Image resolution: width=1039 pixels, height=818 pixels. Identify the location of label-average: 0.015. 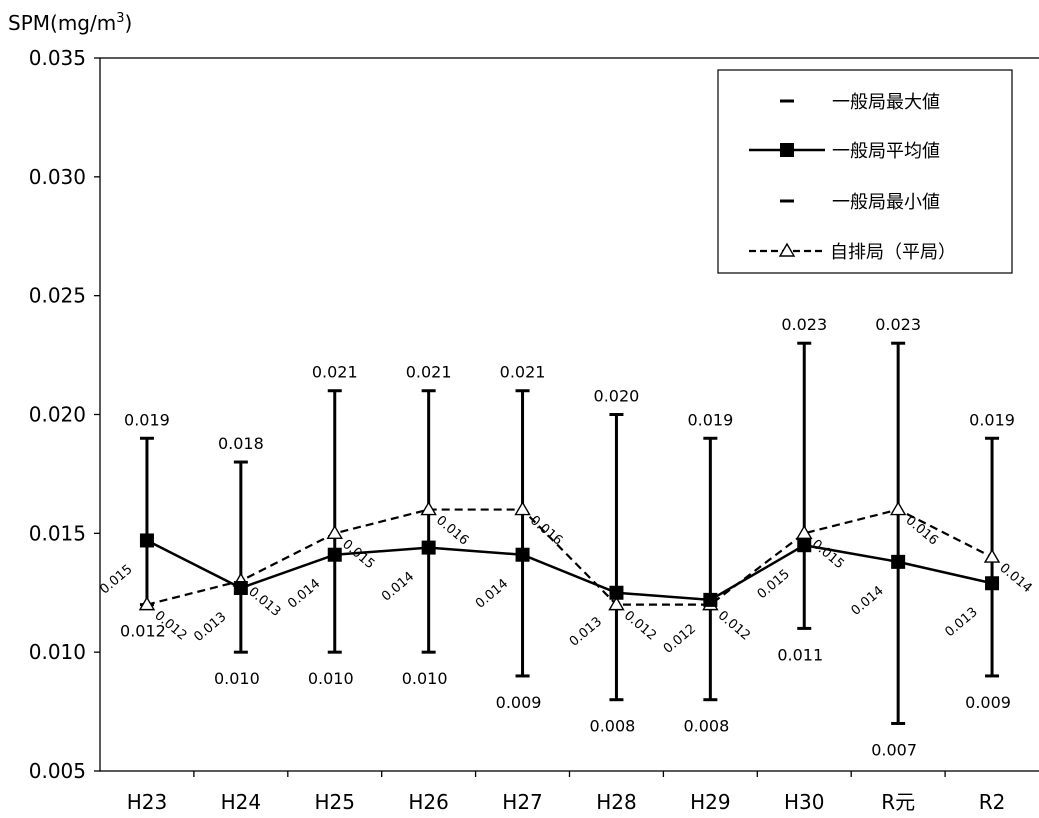
(116, 579).